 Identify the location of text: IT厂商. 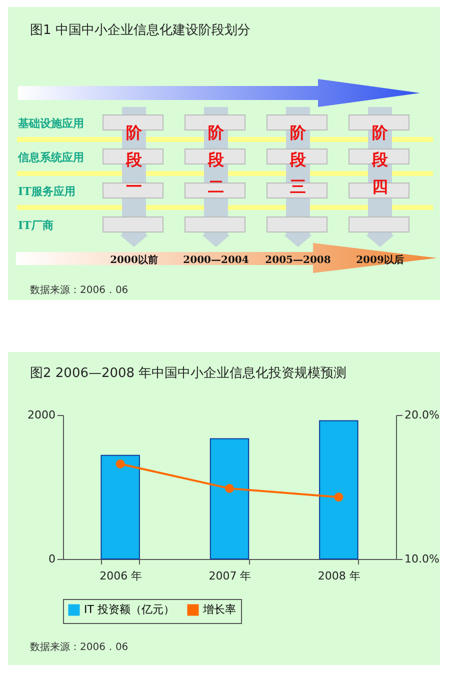
(36, 225).